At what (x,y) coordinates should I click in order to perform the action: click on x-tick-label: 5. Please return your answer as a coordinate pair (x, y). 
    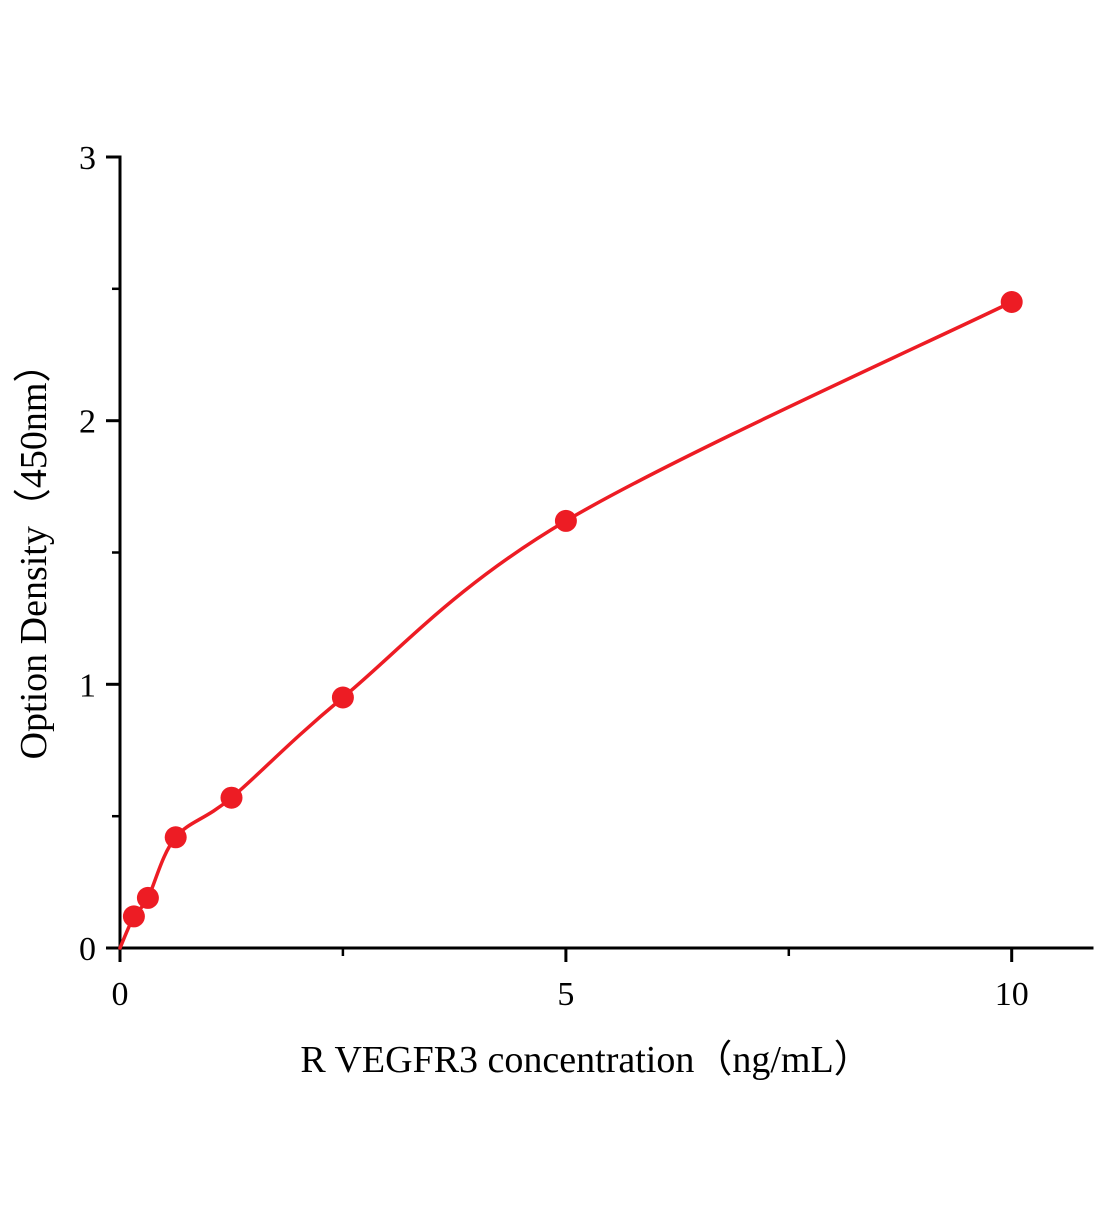
    Looking at the image, I should click on (565, 994).